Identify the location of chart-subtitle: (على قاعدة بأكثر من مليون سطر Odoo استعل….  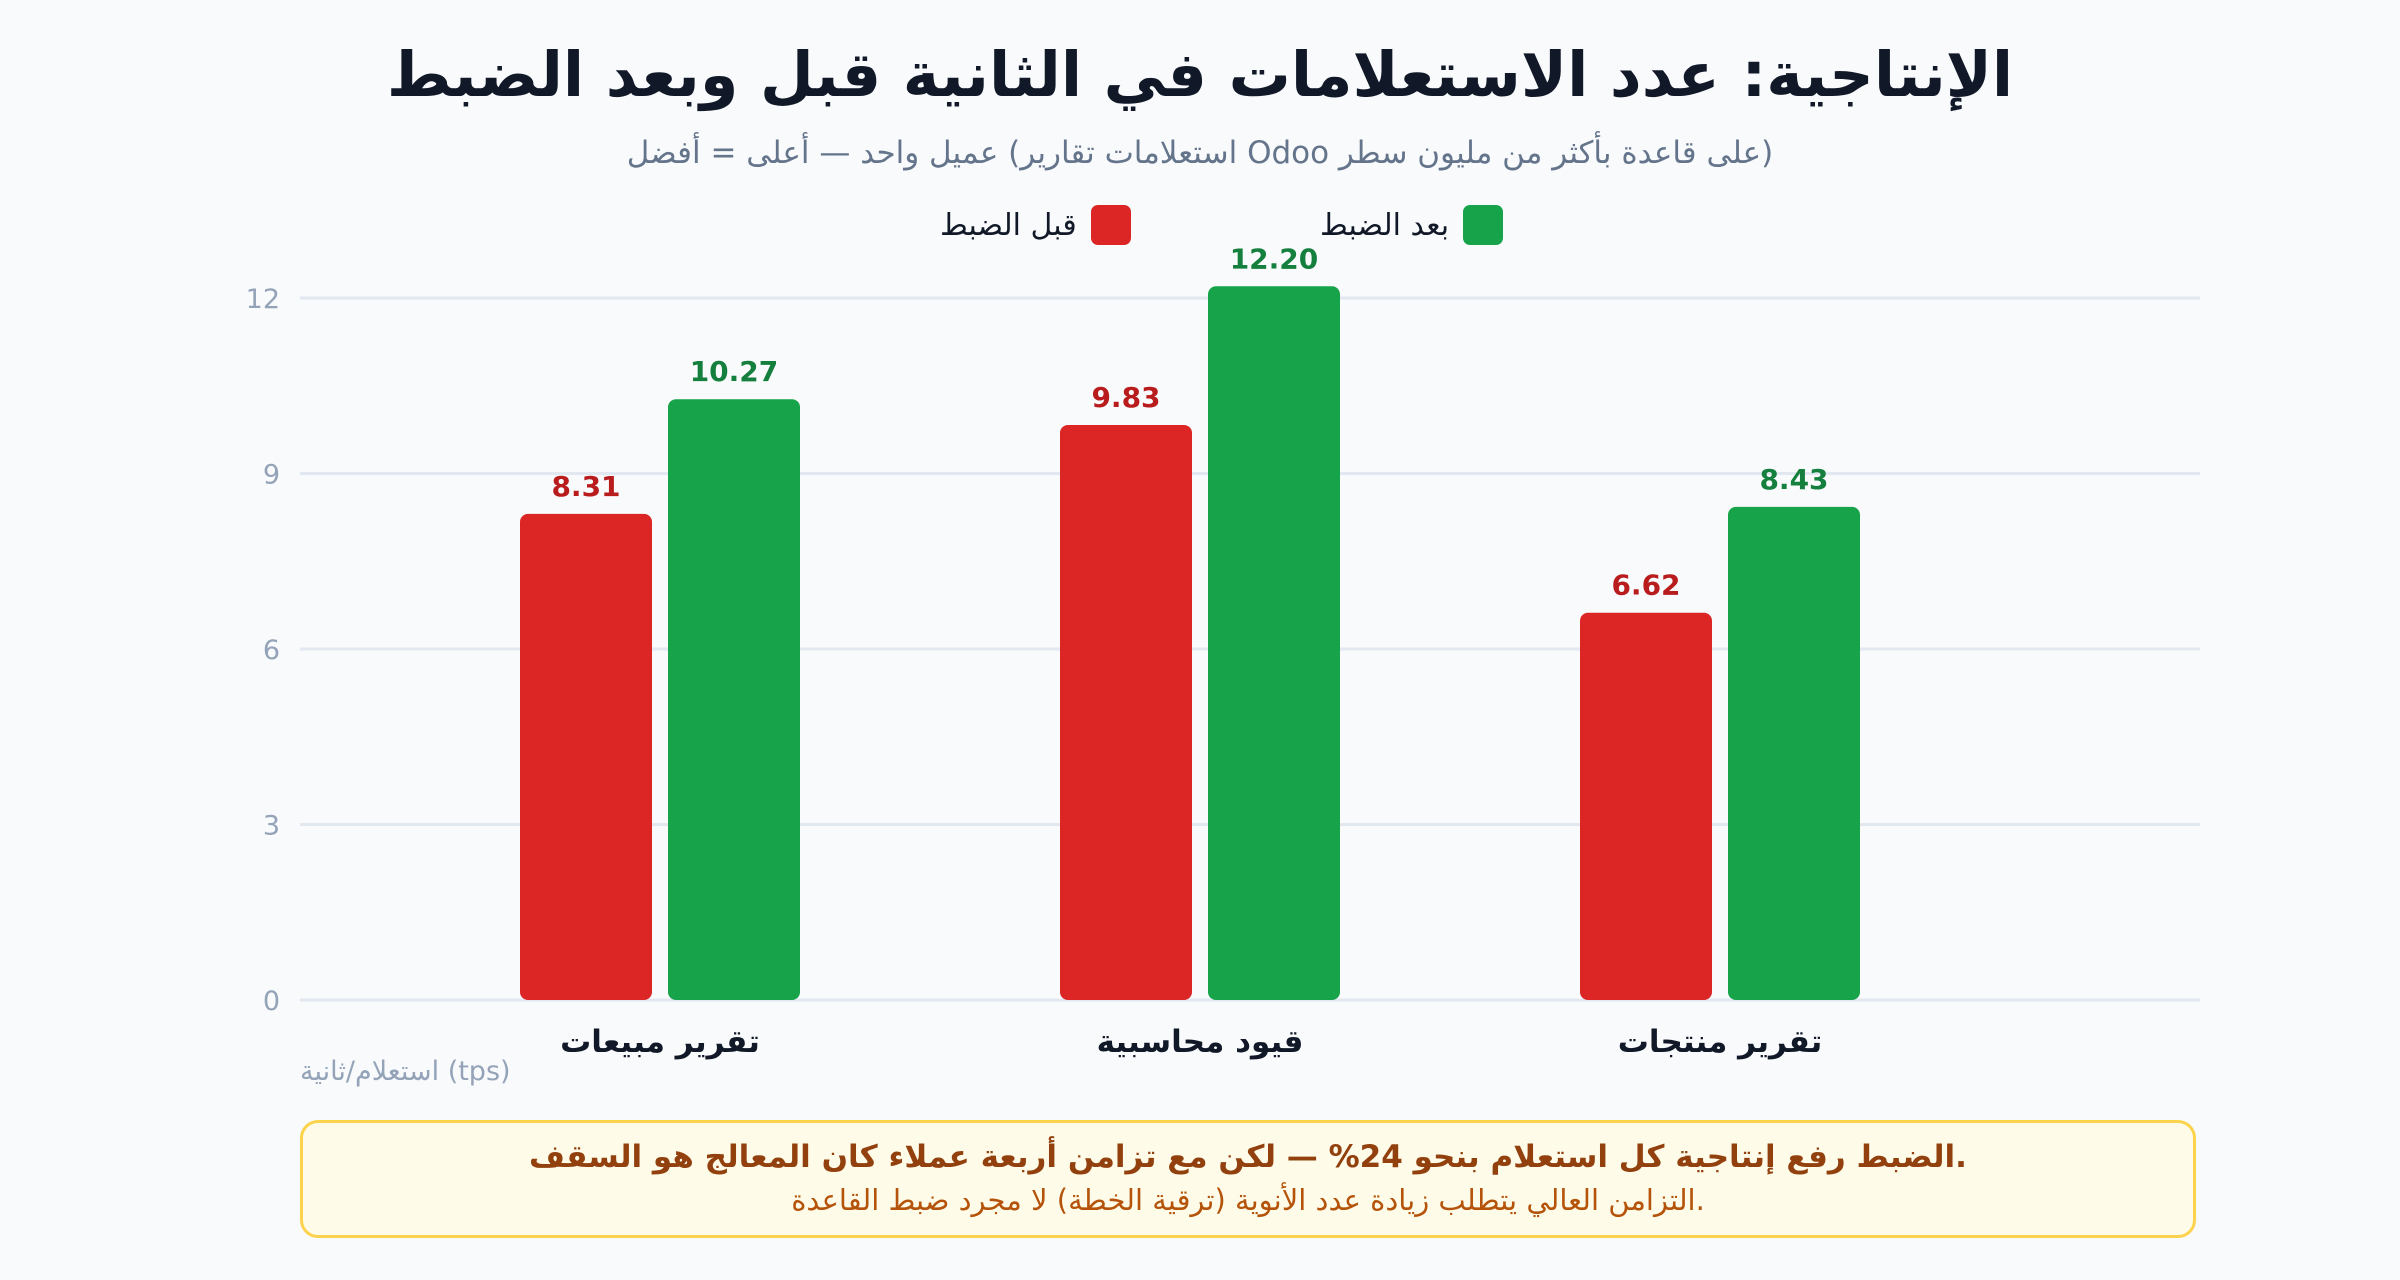
(1200, 153).